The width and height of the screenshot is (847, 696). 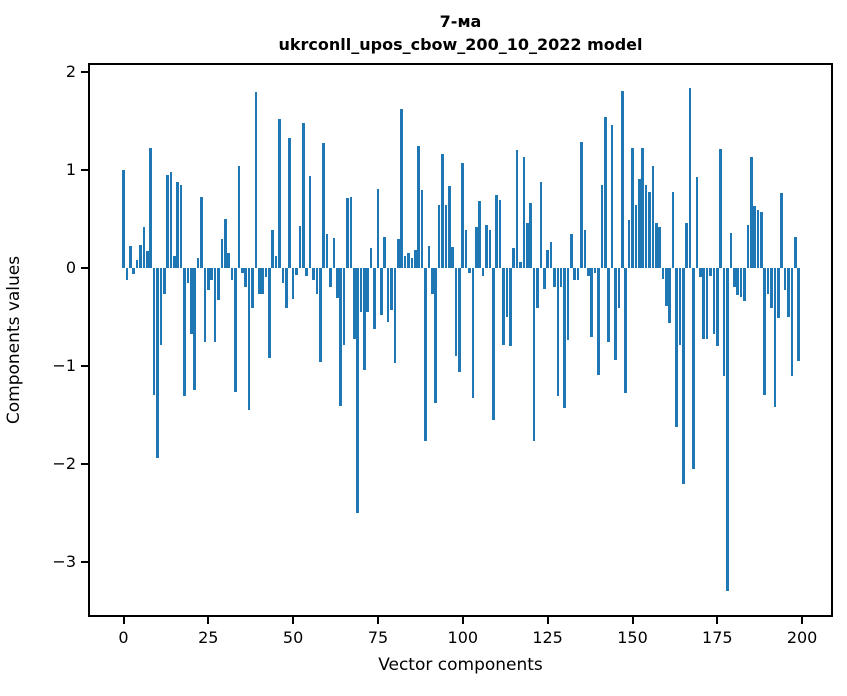 I want to click on y-tick-label-0: 0, so click(x=70, y=267).